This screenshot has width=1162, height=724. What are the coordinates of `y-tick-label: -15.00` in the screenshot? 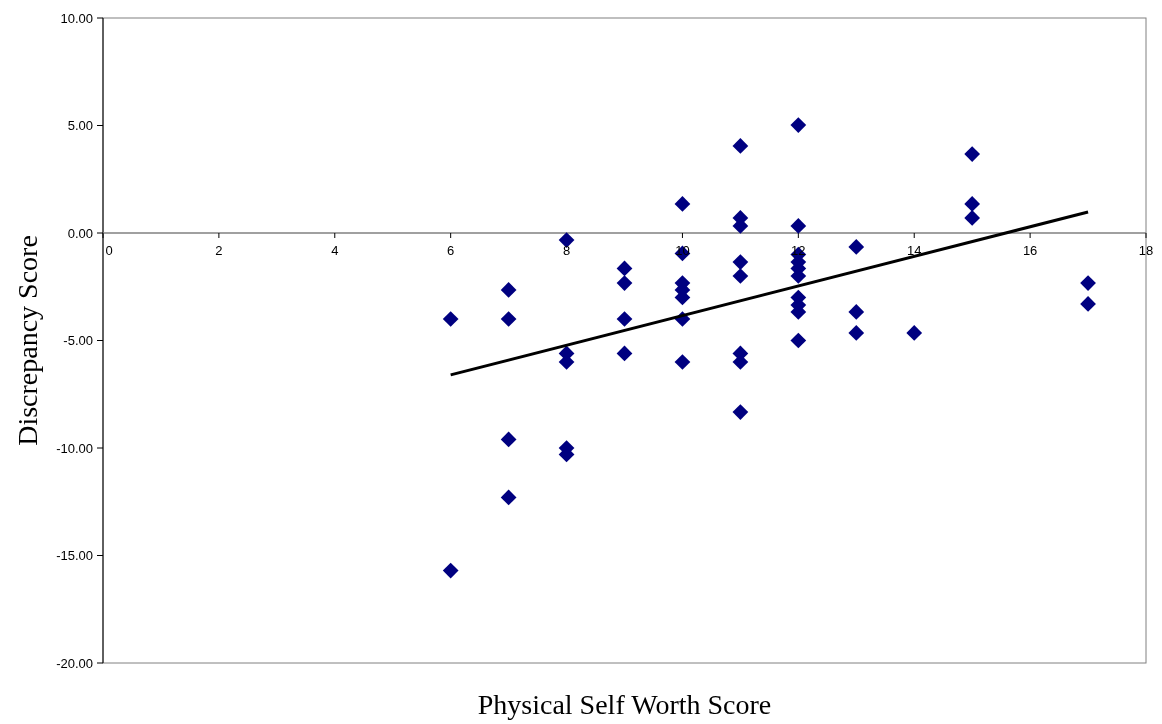 It's located at (74, 556).